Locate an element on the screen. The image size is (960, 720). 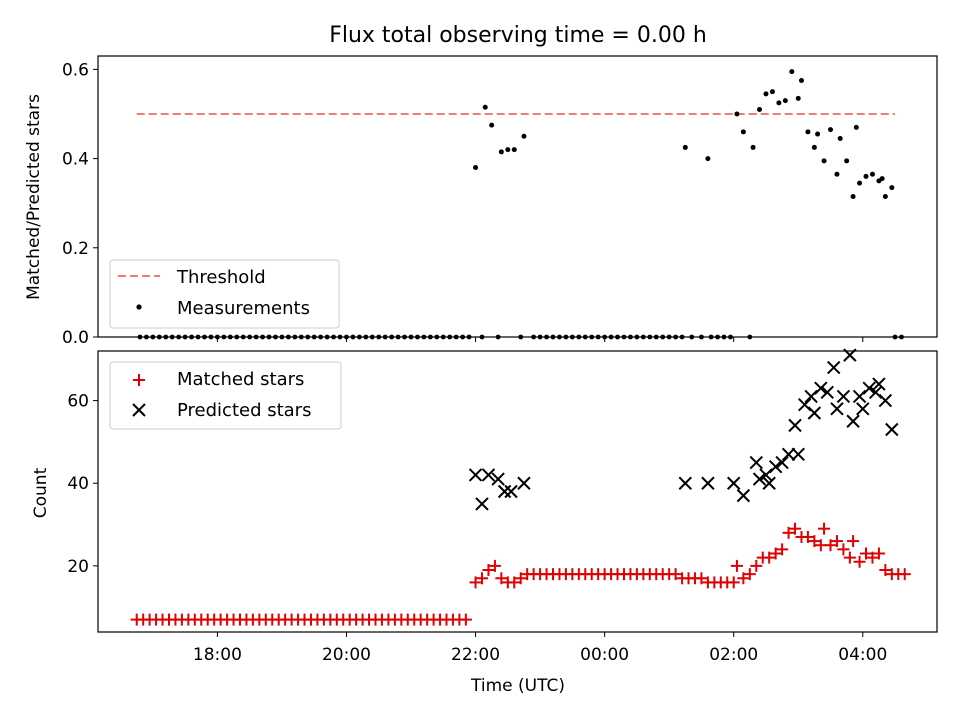
top-y-axis: 0.0 0.2 0.4 0.6 is located at coordinates (80, 204).